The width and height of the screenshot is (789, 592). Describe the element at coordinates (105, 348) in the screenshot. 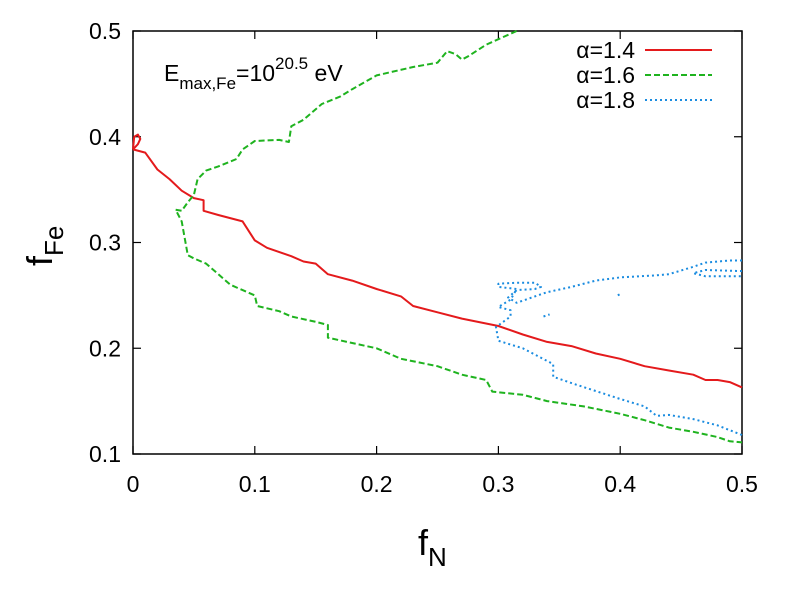

I see `y-tick-label: 0.2` at that location.